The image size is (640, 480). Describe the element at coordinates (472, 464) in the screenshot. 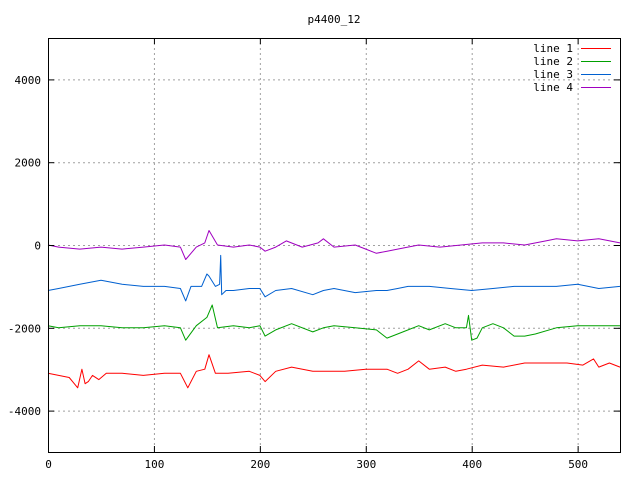

I see `x-tick-label: 400` at that location.